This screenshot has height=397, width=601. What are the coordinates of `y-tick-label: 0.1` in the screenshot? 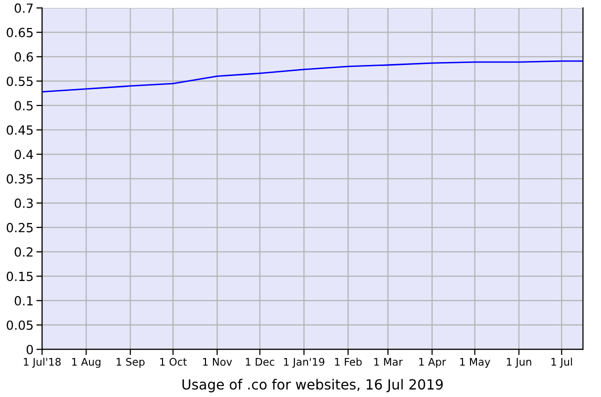 It's located at (23, 301).